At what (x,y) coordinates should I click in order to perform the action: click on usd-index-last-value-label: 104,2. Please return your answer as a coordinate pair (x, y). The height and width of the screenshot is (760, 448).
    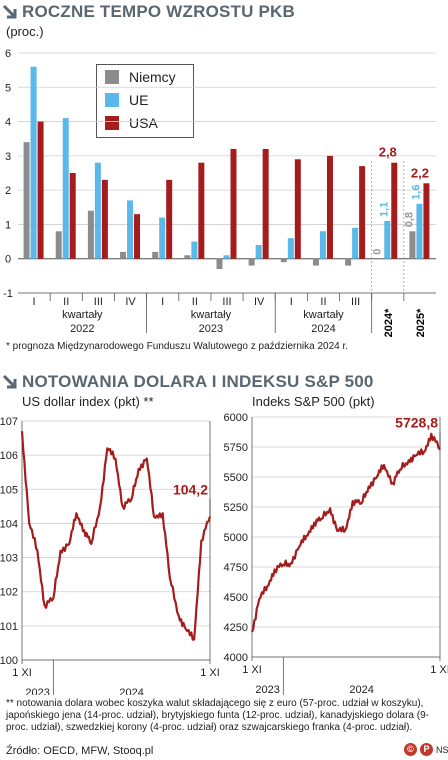
    Looking at the image, I should click on (190, 490).